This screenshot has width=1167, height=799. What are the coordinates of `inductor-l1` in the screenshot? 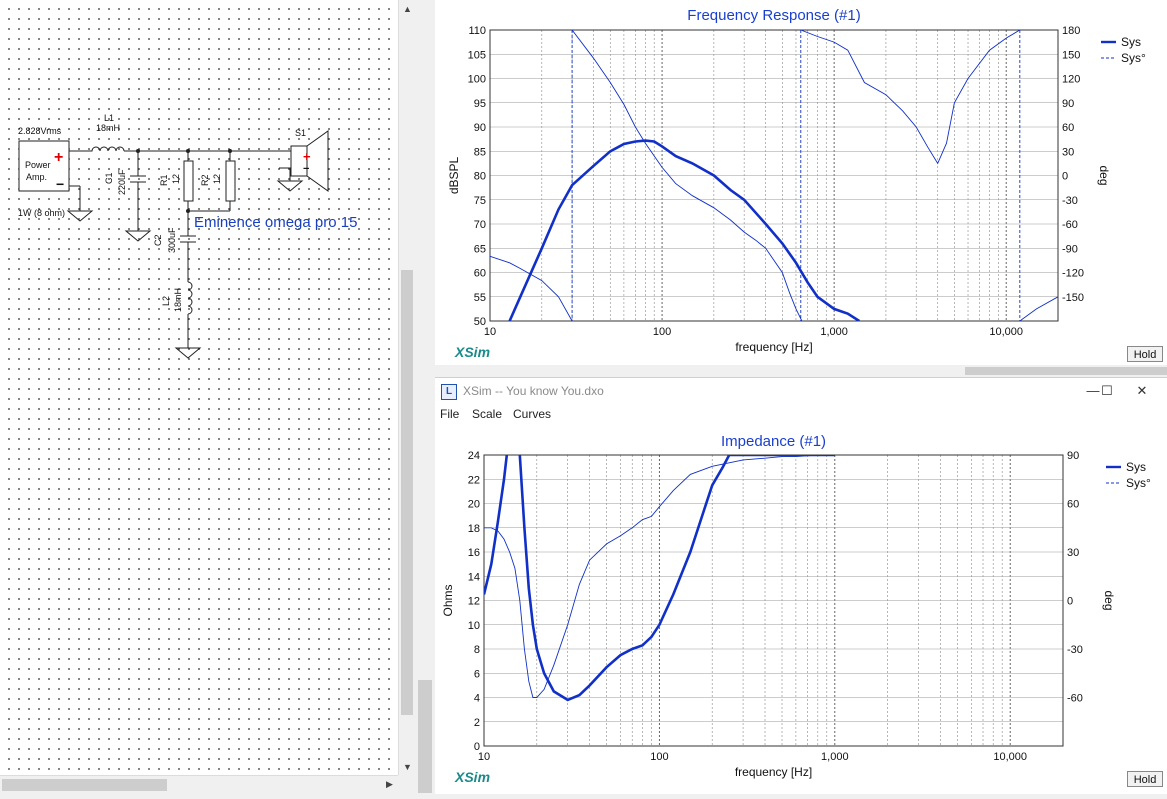 It's located at (105, 149).